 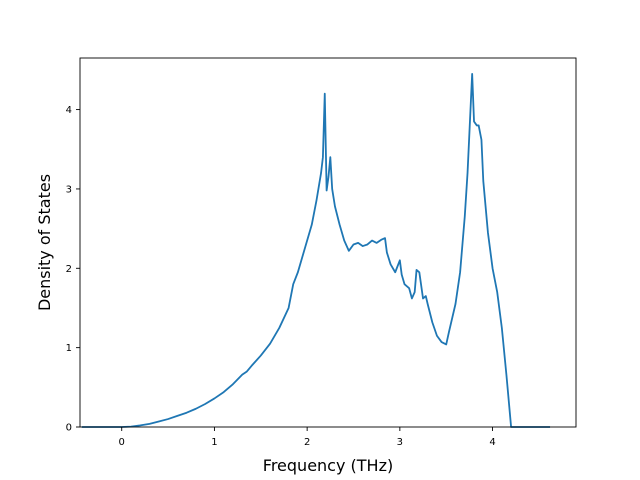 What do you see at coordinates (492, 442) in the screenshot?
I see `x-tick-label: 4` at bounding box center [492, 442].